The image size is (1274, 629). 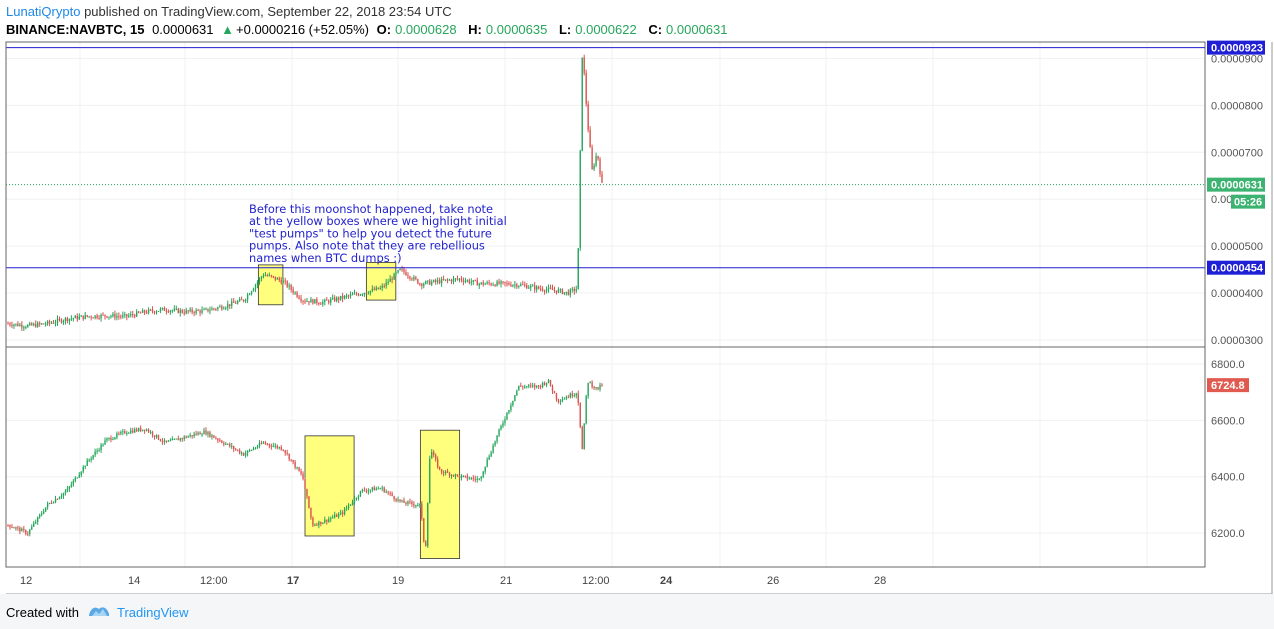 I want to click on time-tick-label: 17, so click(x=293, y=581).